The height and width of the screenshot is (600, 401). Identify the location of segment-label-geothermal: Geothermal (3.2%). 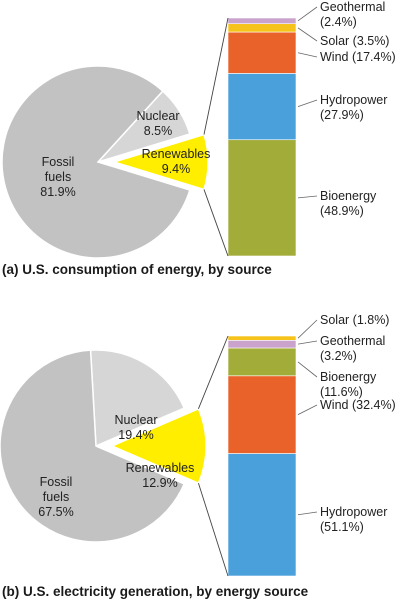
(352, 348).